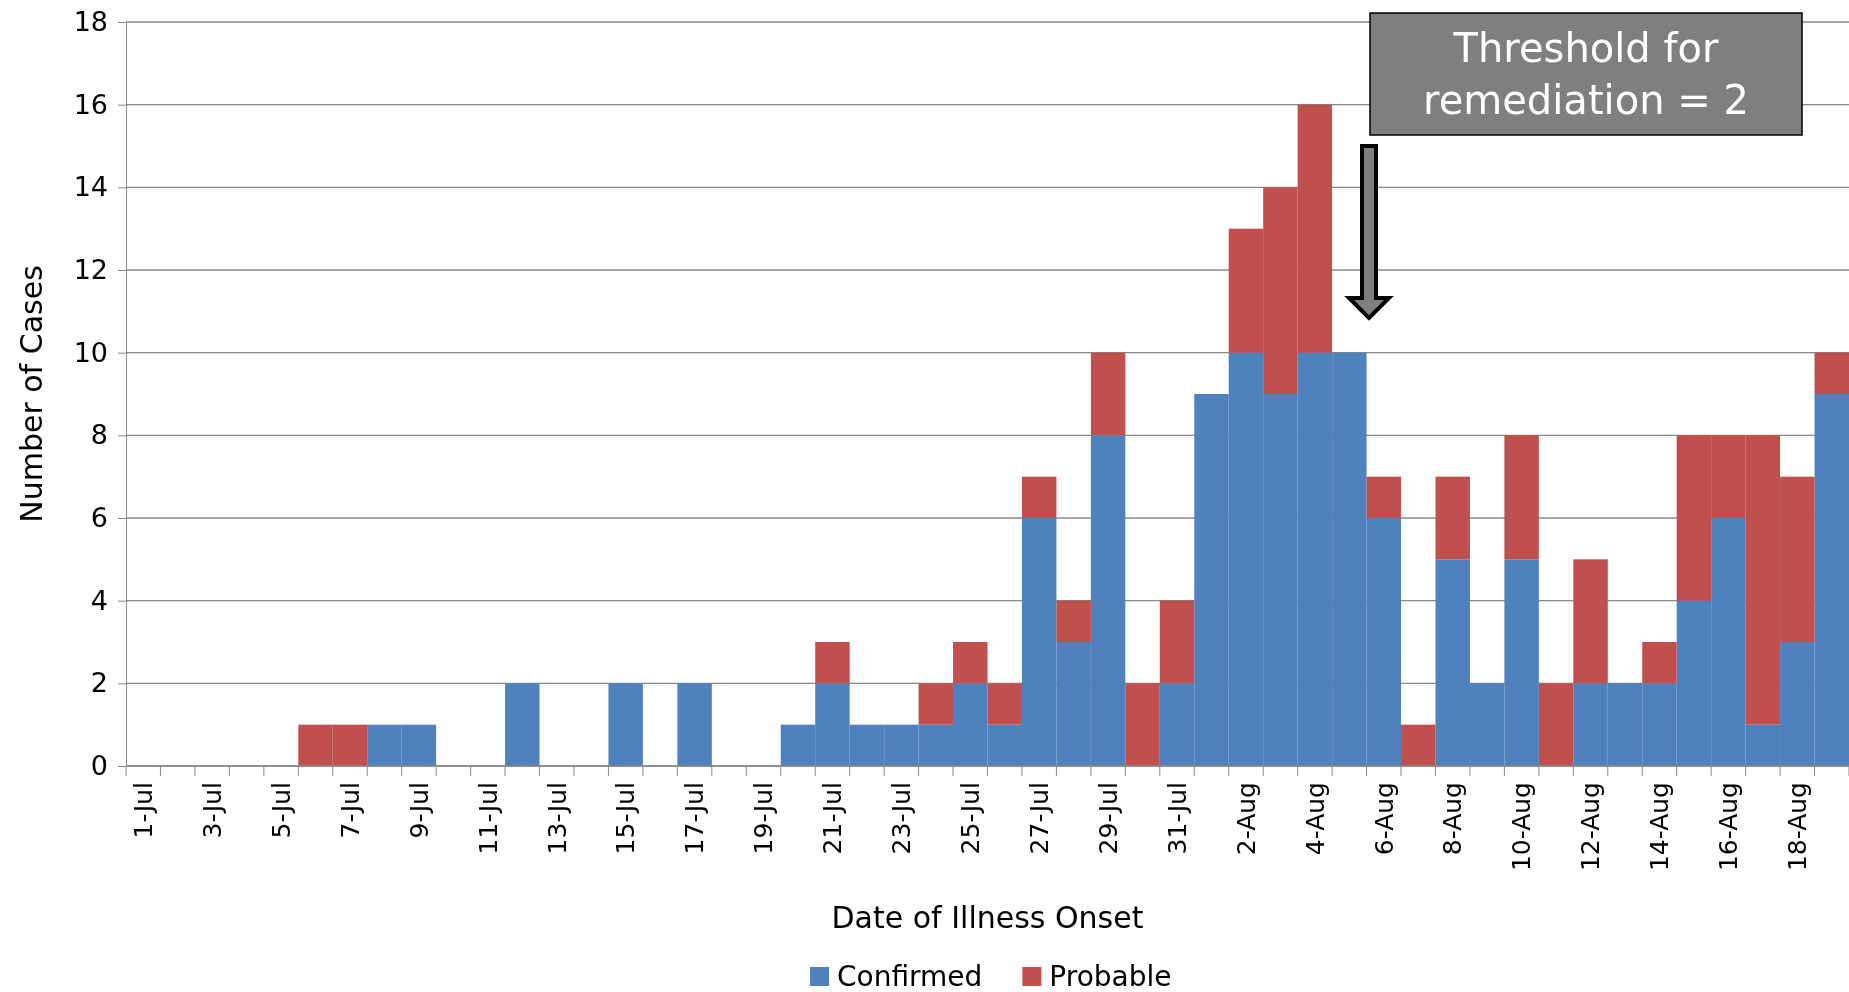 This screenshot has height=992, width=1849. I want to click on x-tick-label: 16-Aug, so click(1729, 827).